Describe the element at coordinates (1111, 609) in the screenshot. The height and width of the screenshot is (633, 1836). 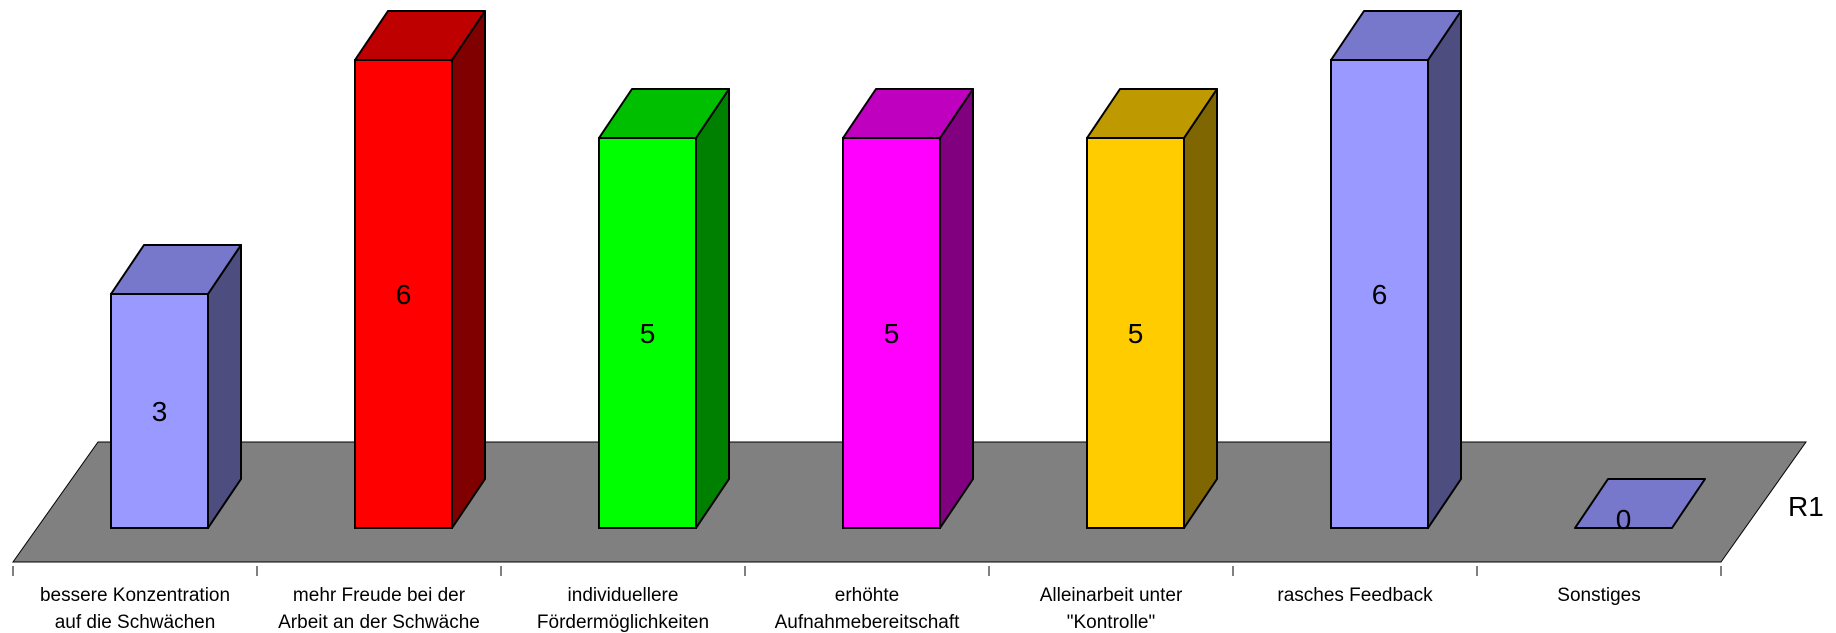
I see `category-label: Alleinarbeit unter "Kontrolle"` at that location.